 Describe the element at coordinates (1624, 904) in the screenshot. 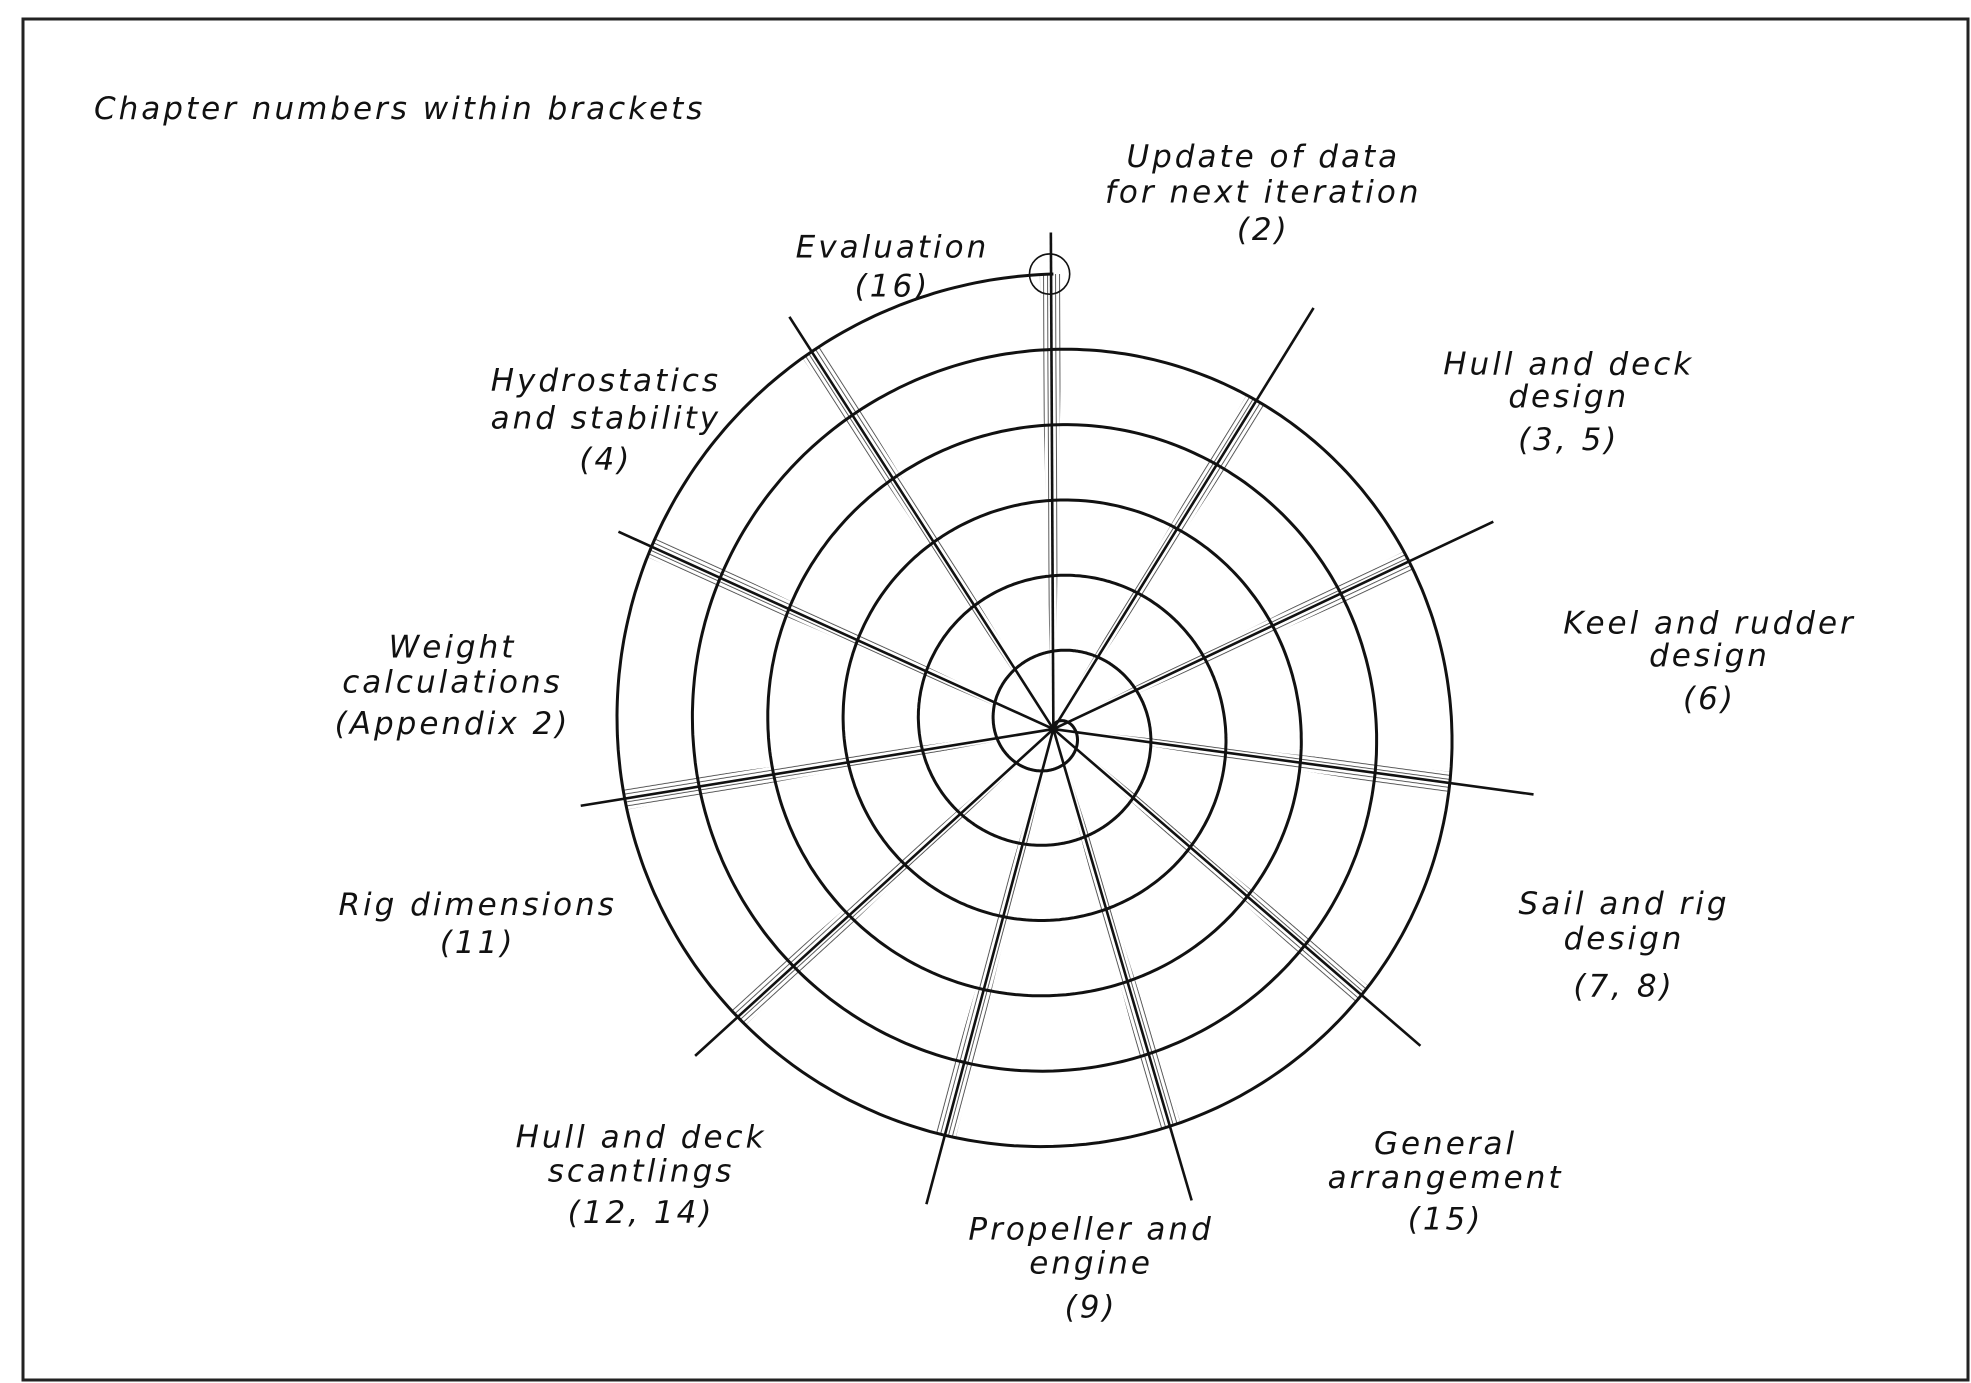

I see `stage-label-line: Sail and rig` at that location.